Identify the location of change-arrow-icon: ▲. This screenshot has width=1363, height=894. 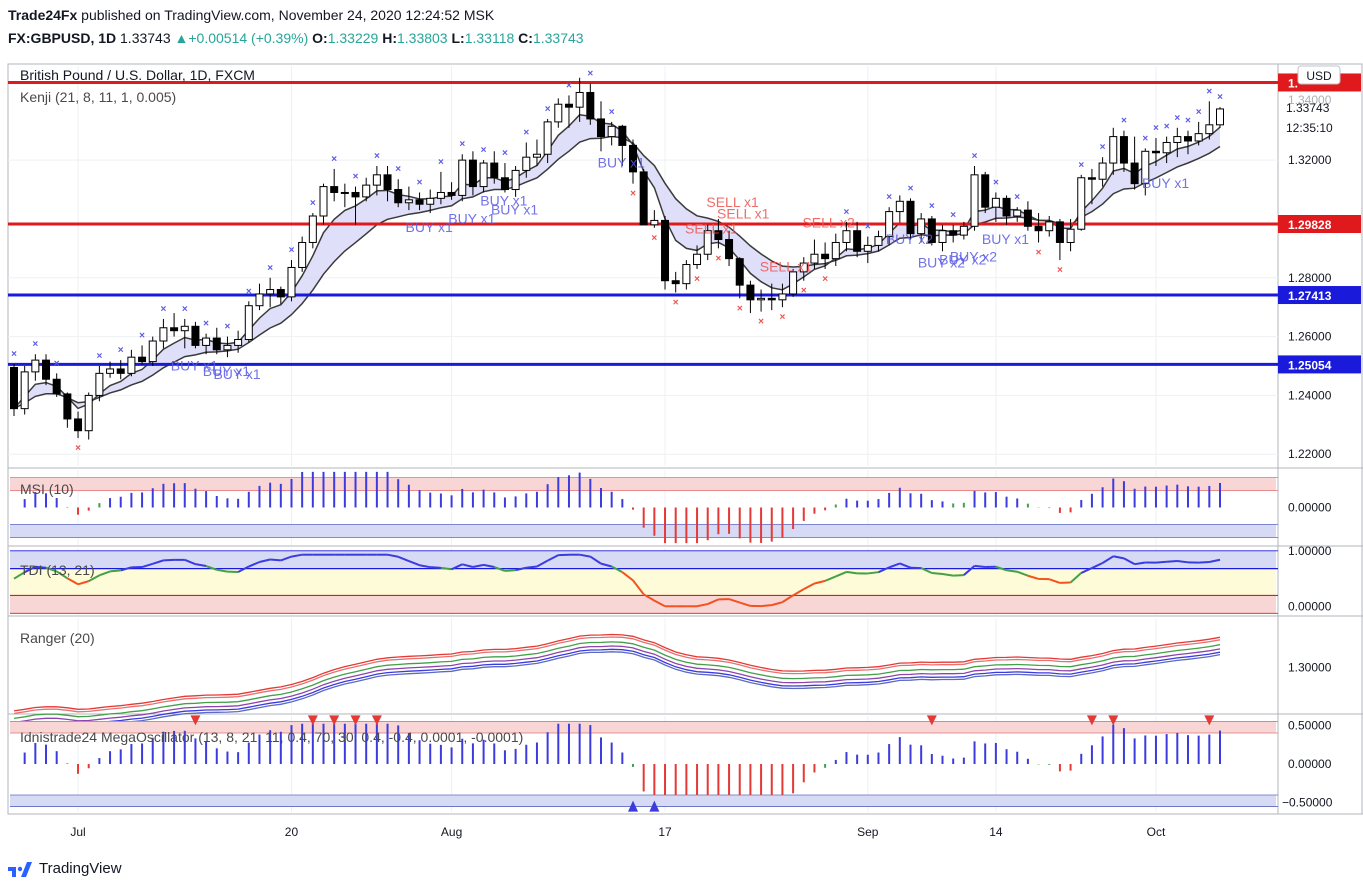
(181, 38).